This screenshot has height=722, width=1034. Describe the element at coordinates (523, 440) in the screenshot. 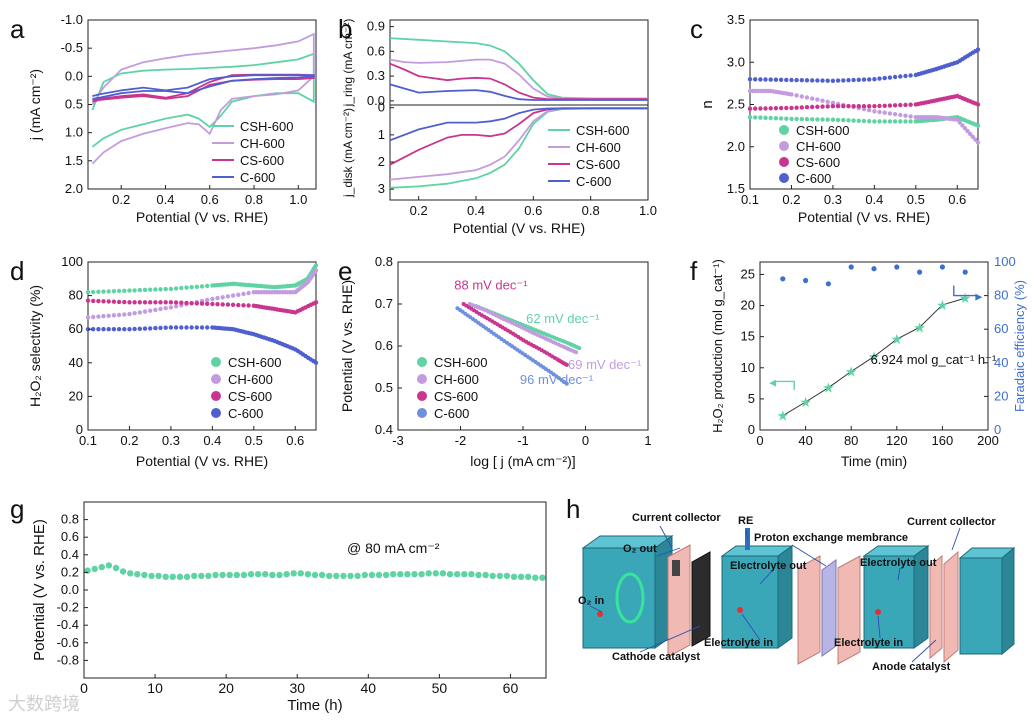

I see `x-tick-label: -1` at that location.